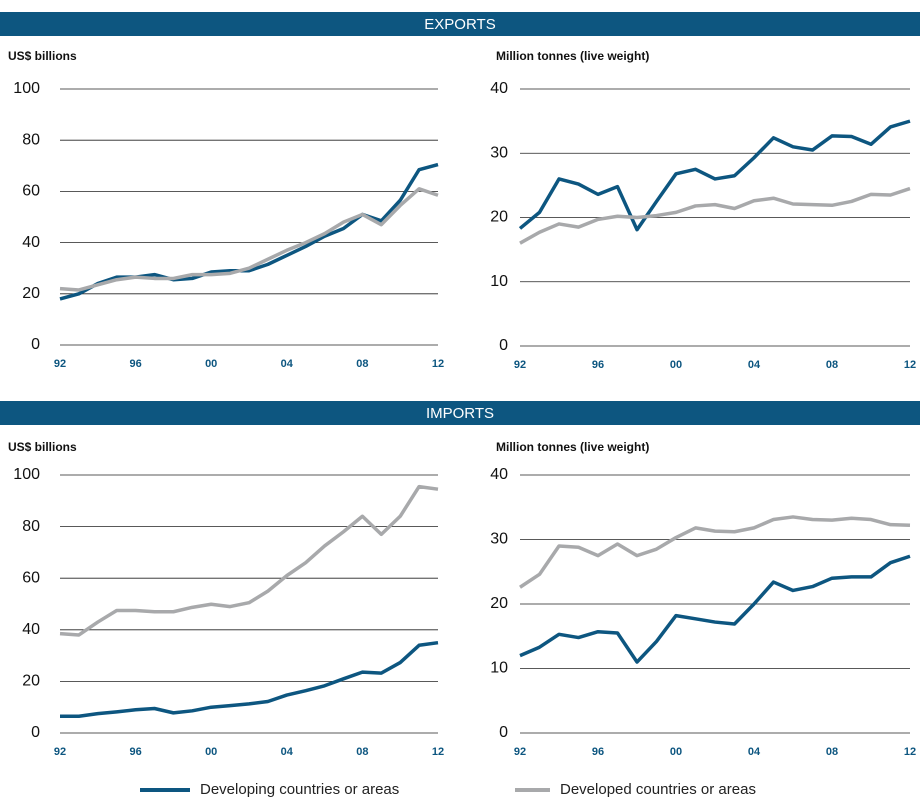  I want to click on legend-label: Developed countries or areas, so click(658, 789).